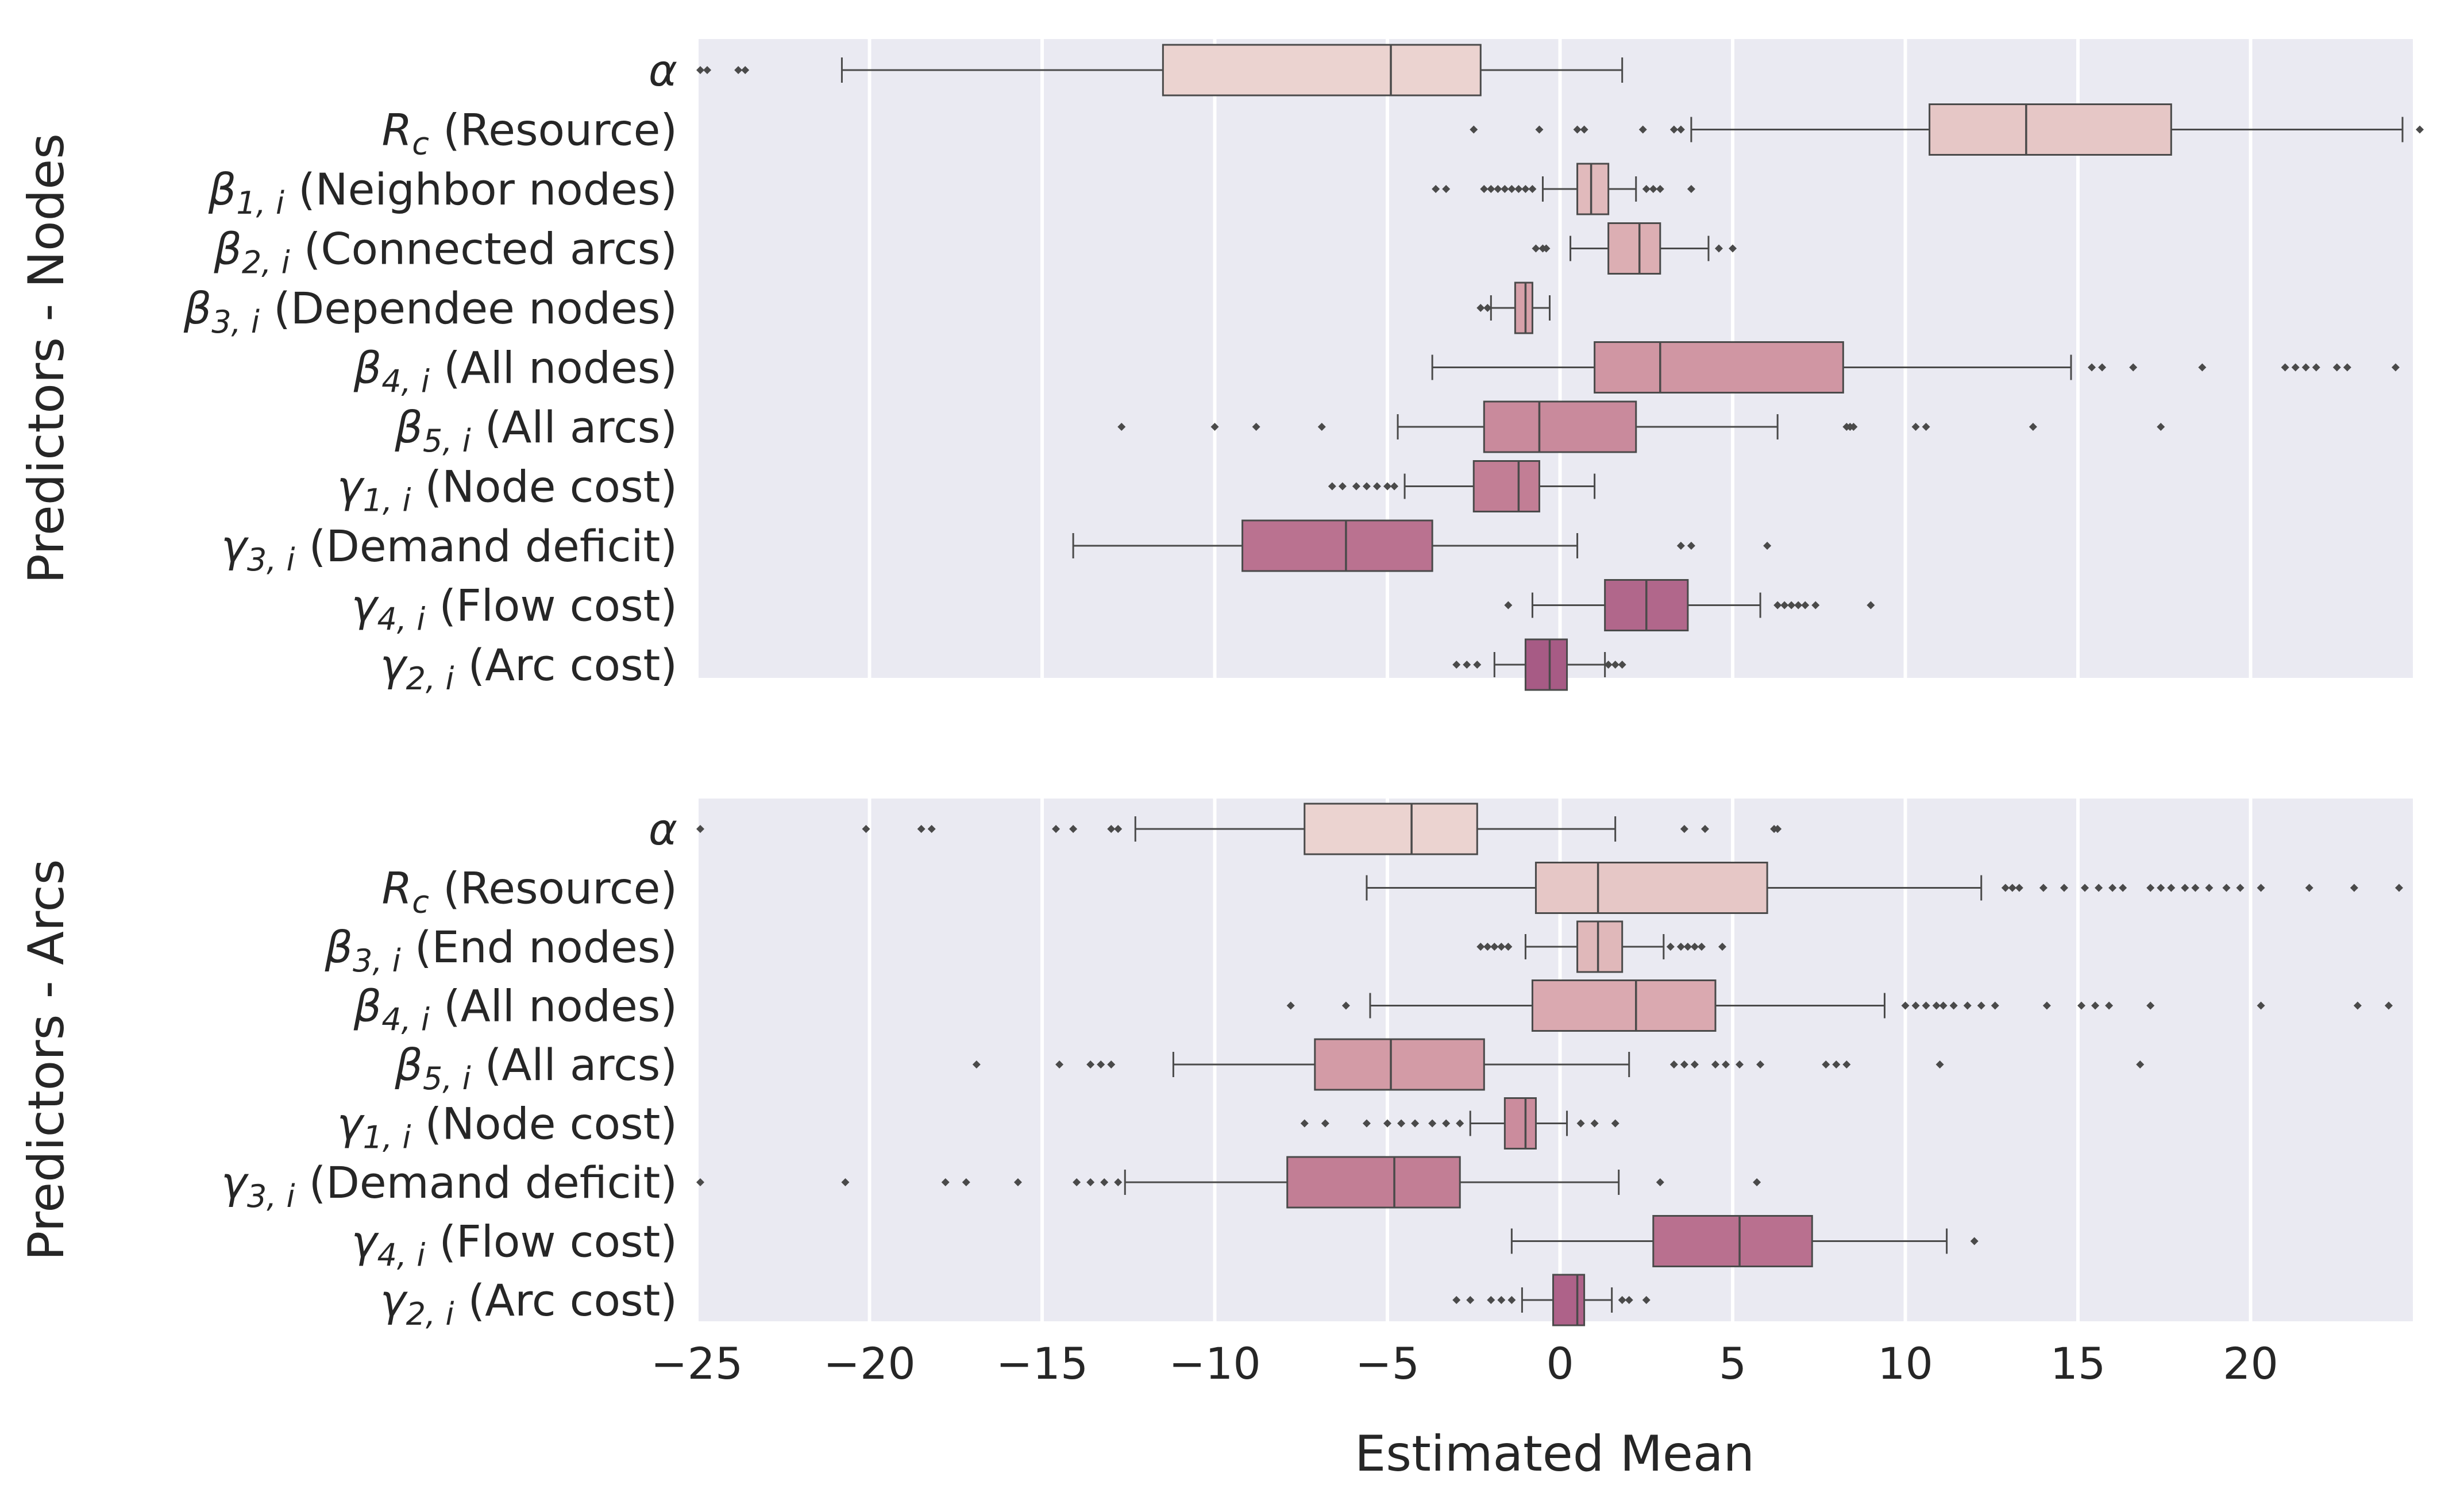 Image resolution: width=2437 pixels, height=1512 pixels. What do you see at coordinates (869, 1364) in the screenshot?
I see `x-tick-label-1: −20` at bounding box center [869, 1364].